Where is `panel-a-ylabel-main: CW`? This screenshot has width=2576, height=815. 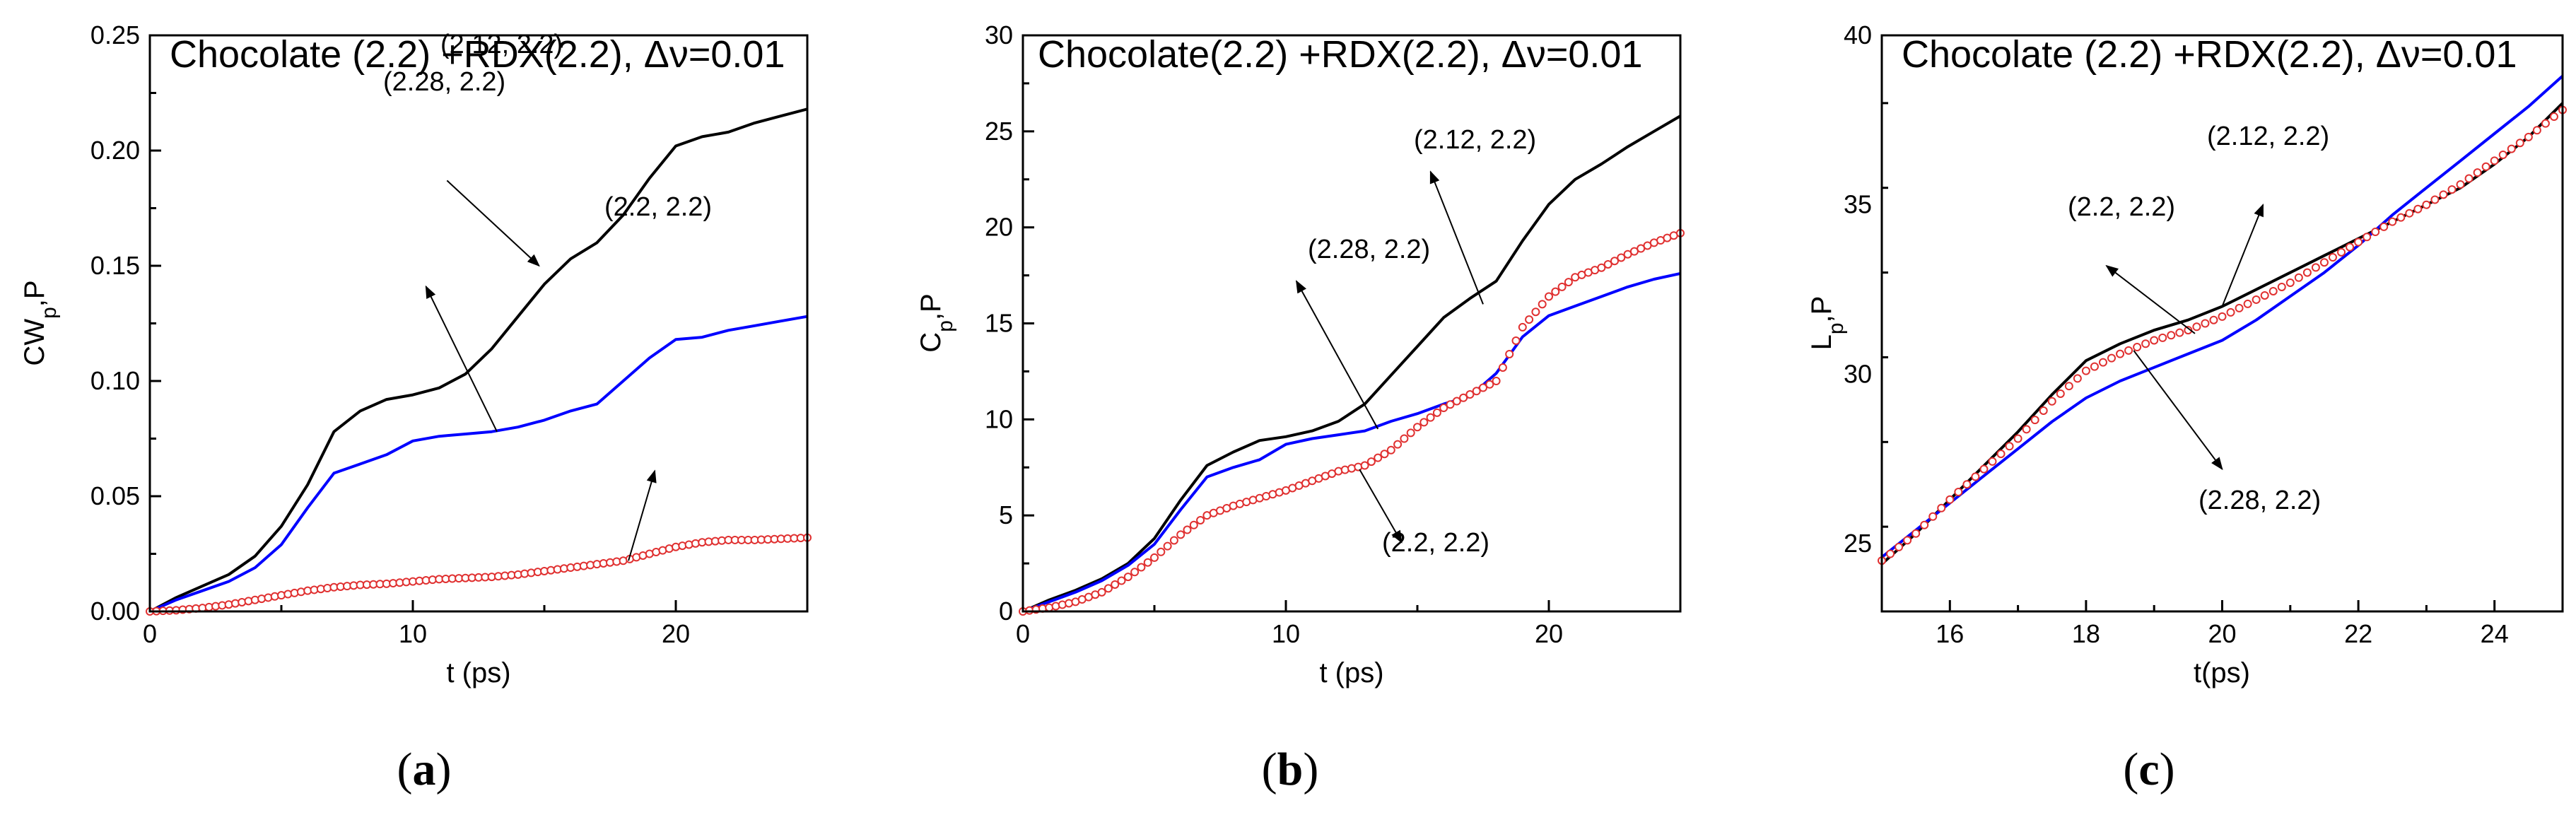
panel-a-ylabel-main: CW is located at coordinates (35, 342).